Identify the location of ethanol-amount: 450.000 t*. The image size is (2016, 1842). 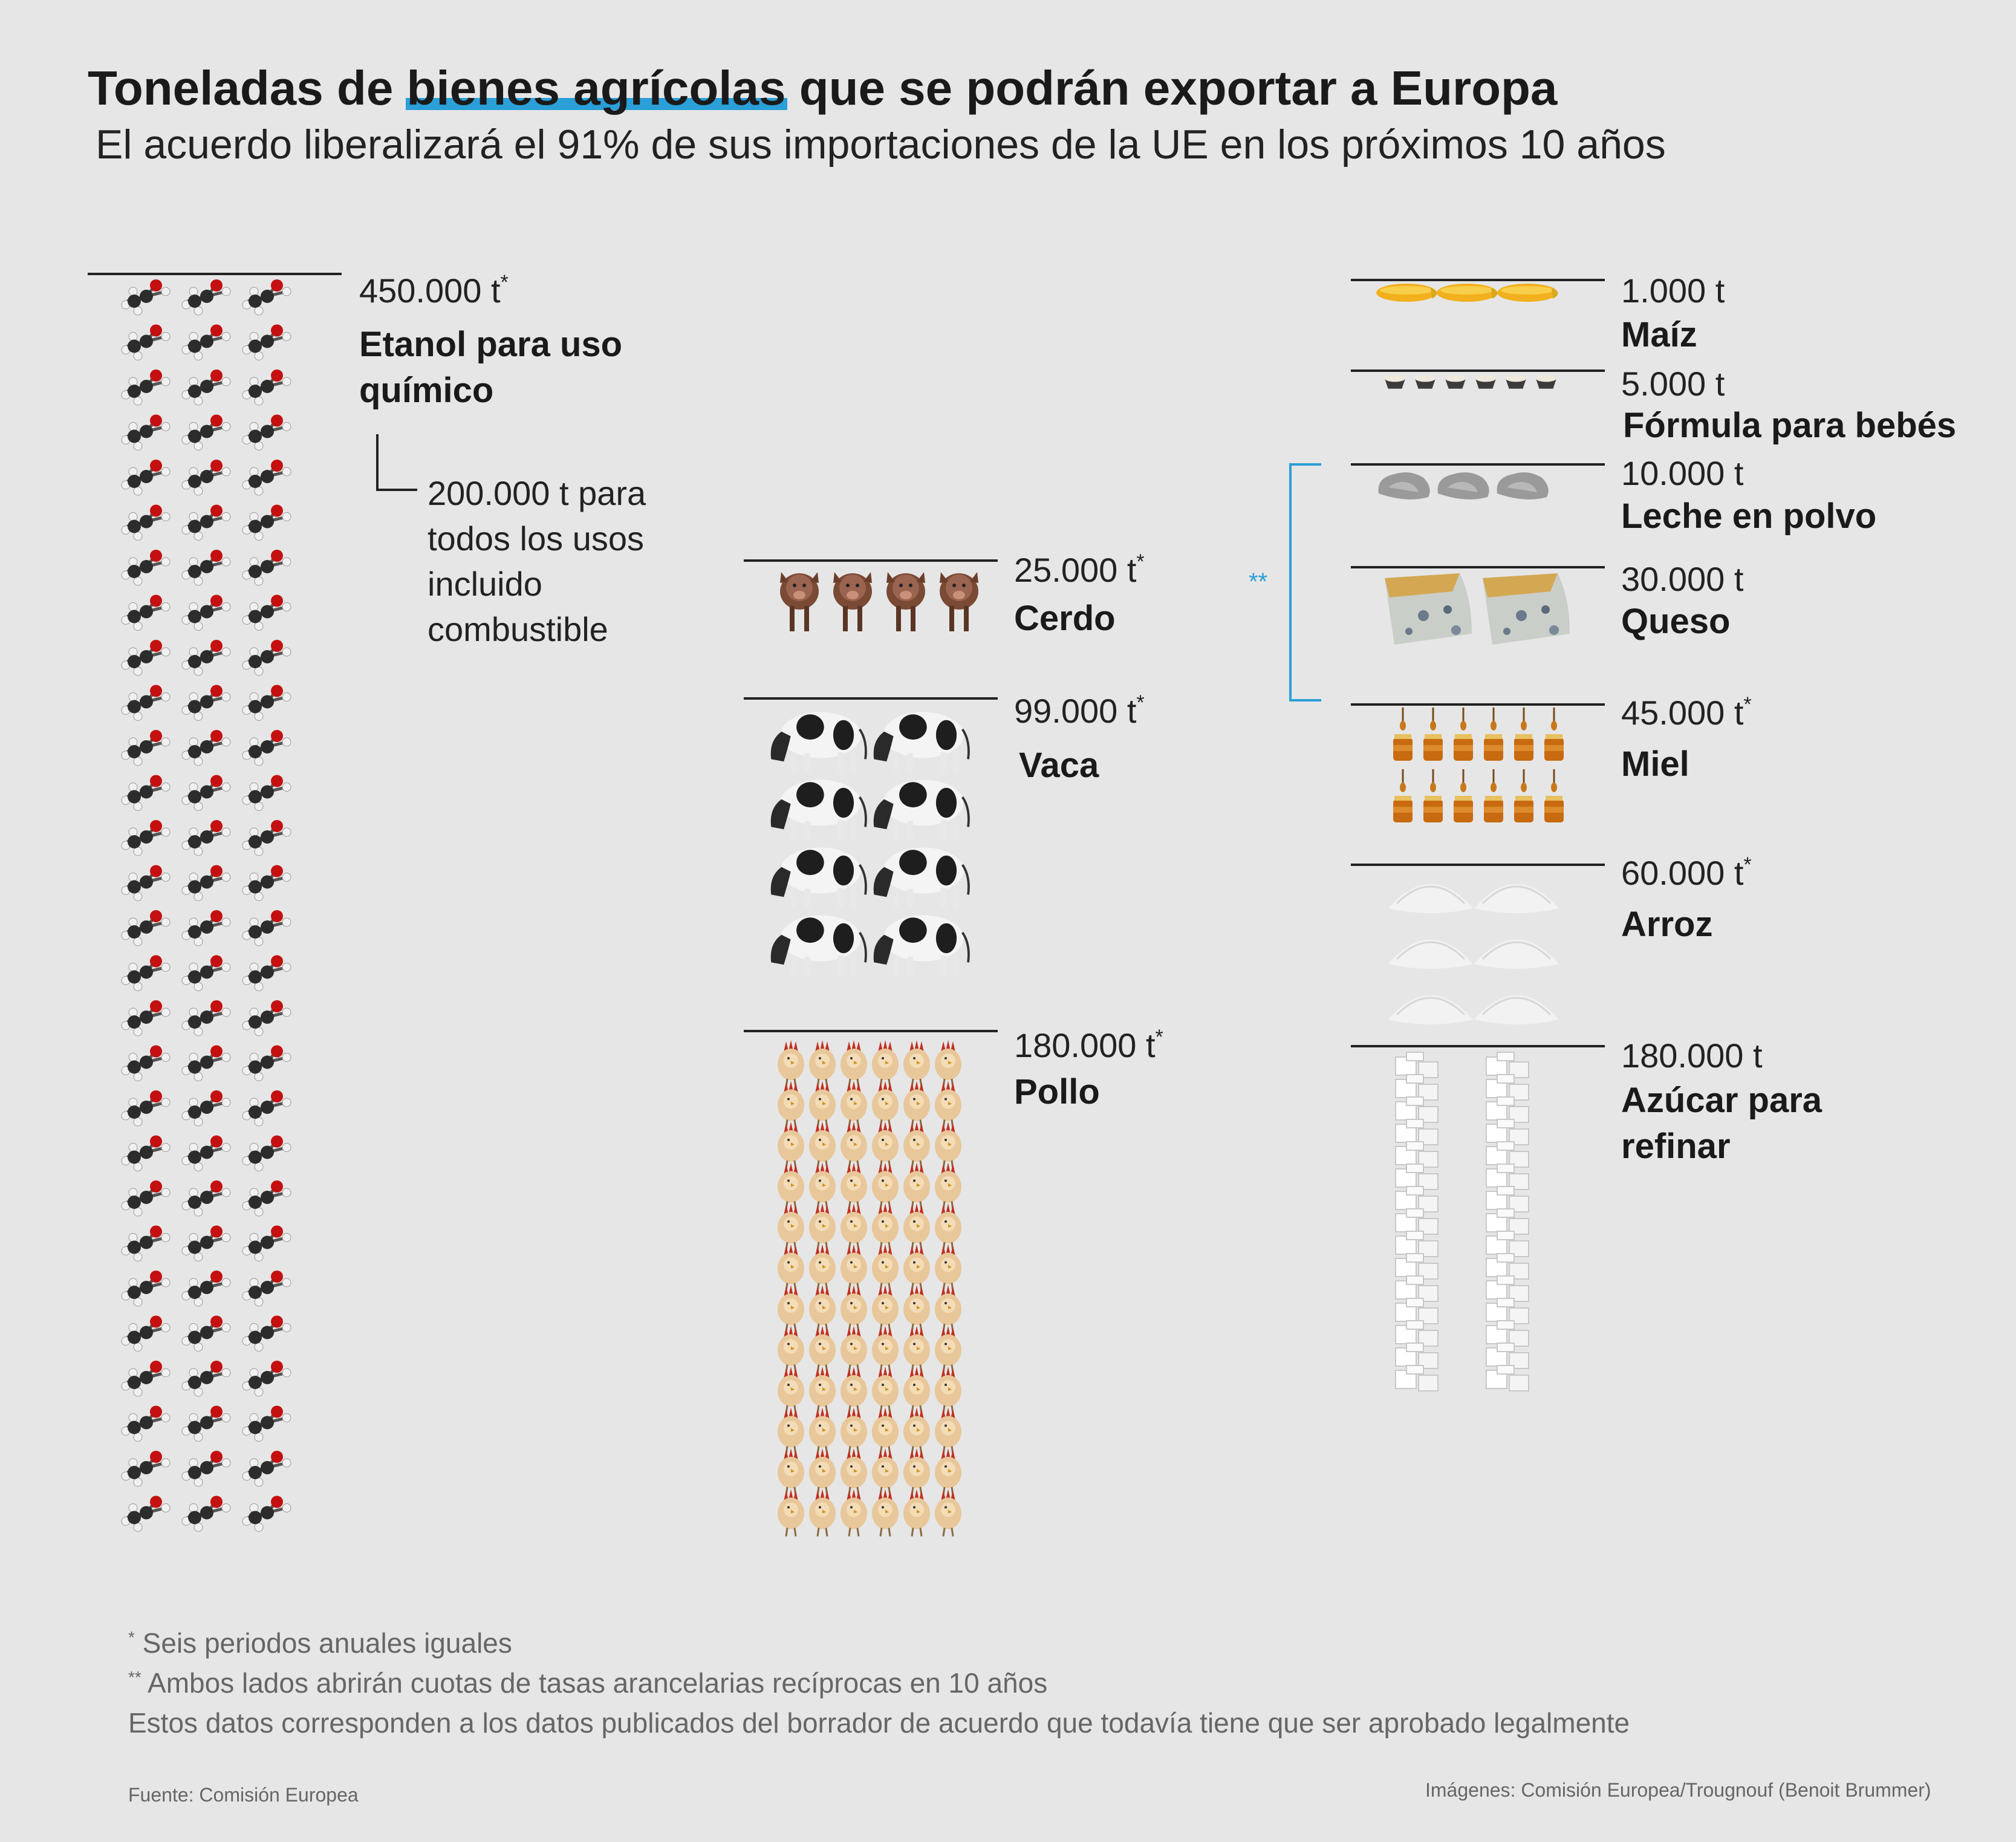
(434, 290).